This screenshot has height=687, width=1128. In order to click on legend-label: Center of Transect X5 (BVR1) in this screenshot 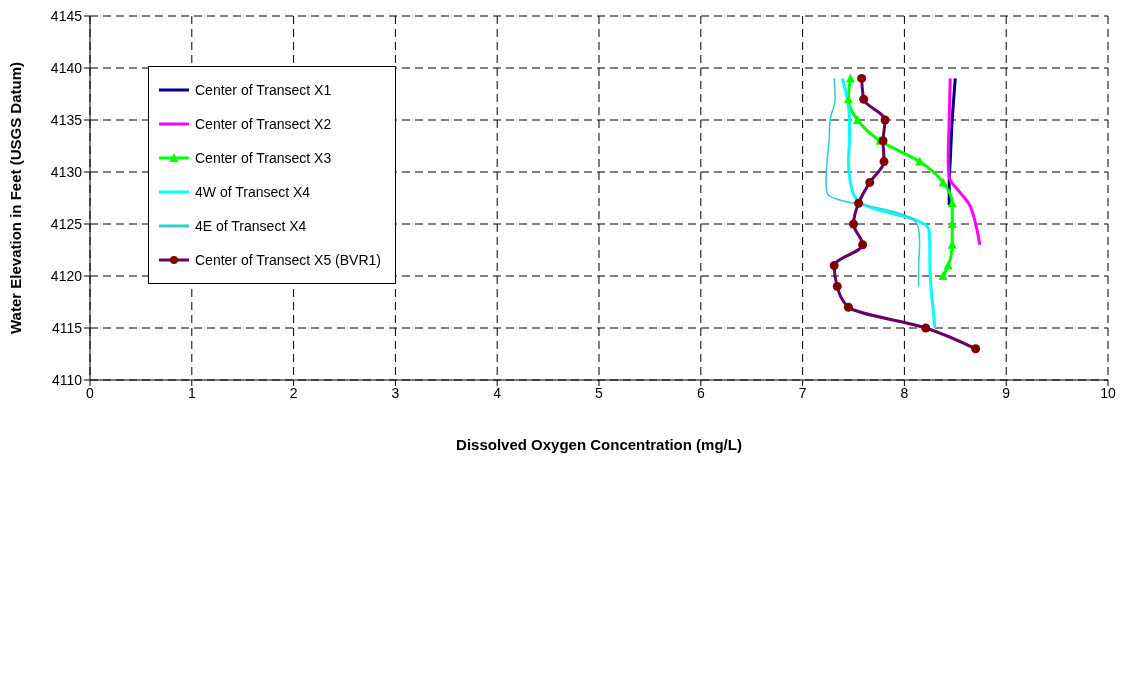, I will do `click(288, 260)`.